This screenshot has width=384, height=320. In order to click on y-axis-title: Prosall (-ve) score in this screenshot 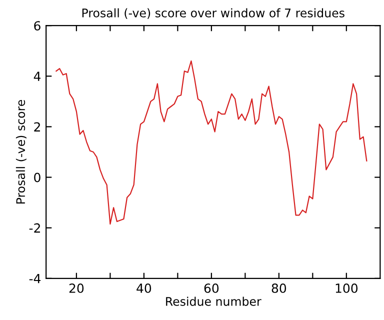, I will do `click(21, 152)`.